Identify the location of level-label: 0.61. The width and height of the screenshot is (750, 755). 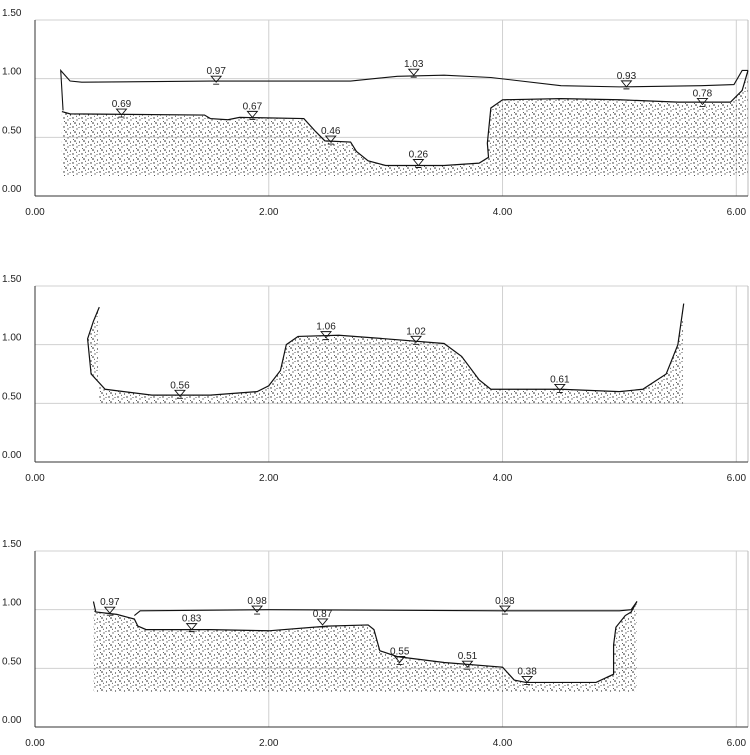
(560, 379).